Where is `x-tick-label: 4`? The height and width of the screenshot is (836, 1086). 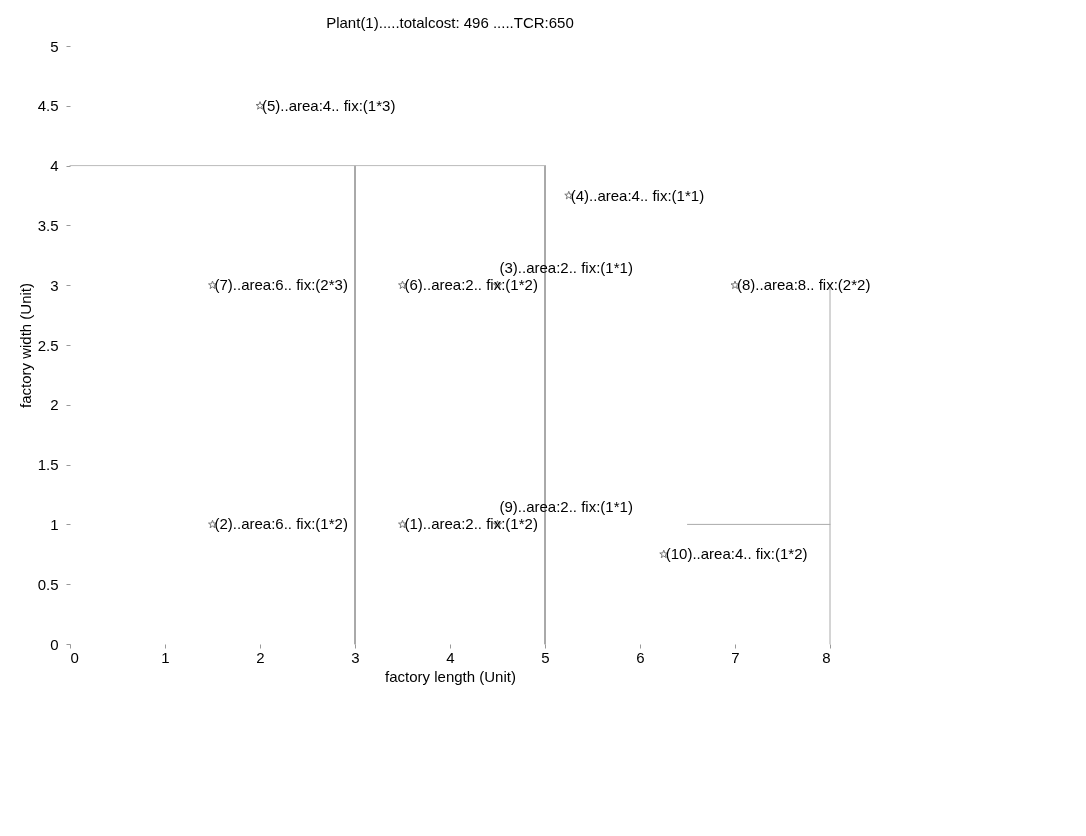
x-tick-label: 4 is located at coordinates (450, 657).